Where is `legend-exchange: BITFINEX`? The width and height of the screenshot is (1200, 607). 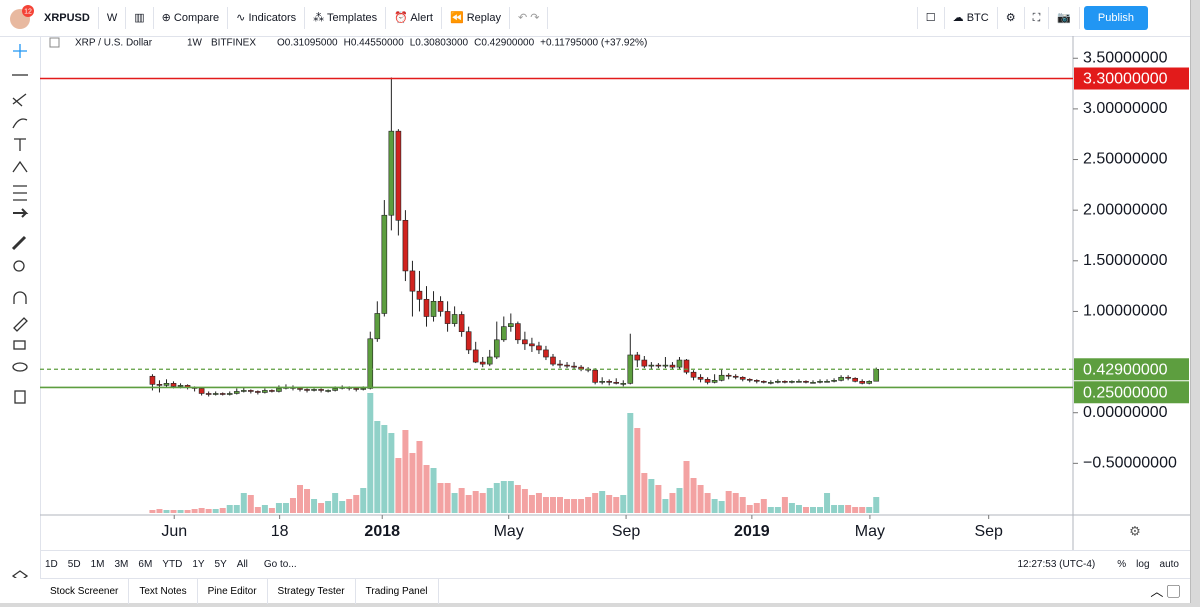
legend-exchange: BITFINEX is located at coordinates (233, 43).